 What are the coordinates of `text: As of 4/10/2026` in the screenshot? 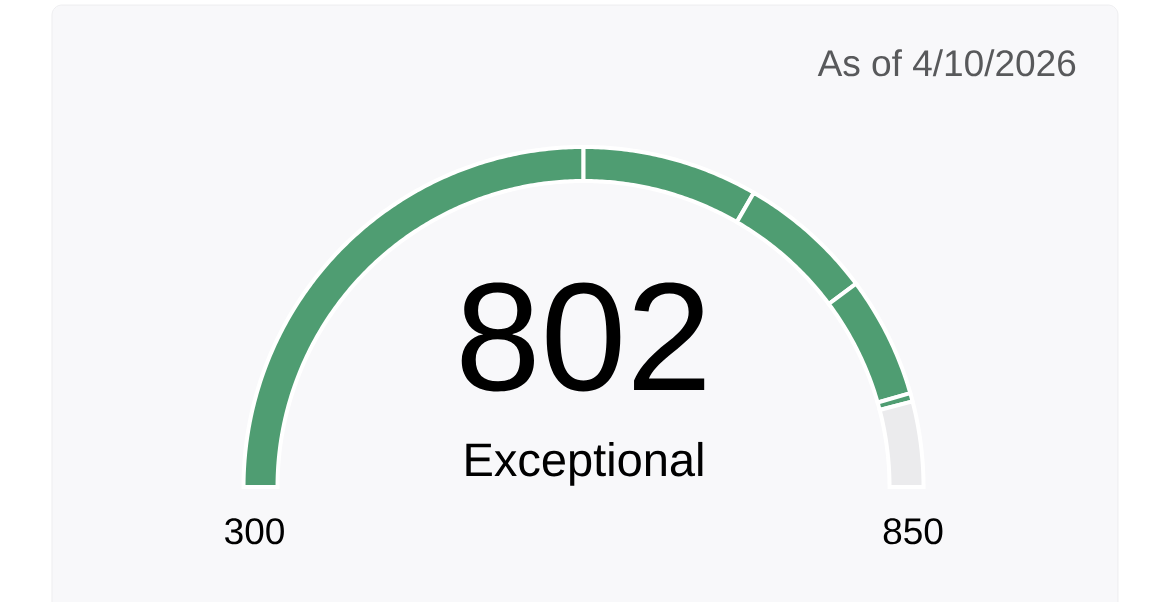 It's located at (946, 63).